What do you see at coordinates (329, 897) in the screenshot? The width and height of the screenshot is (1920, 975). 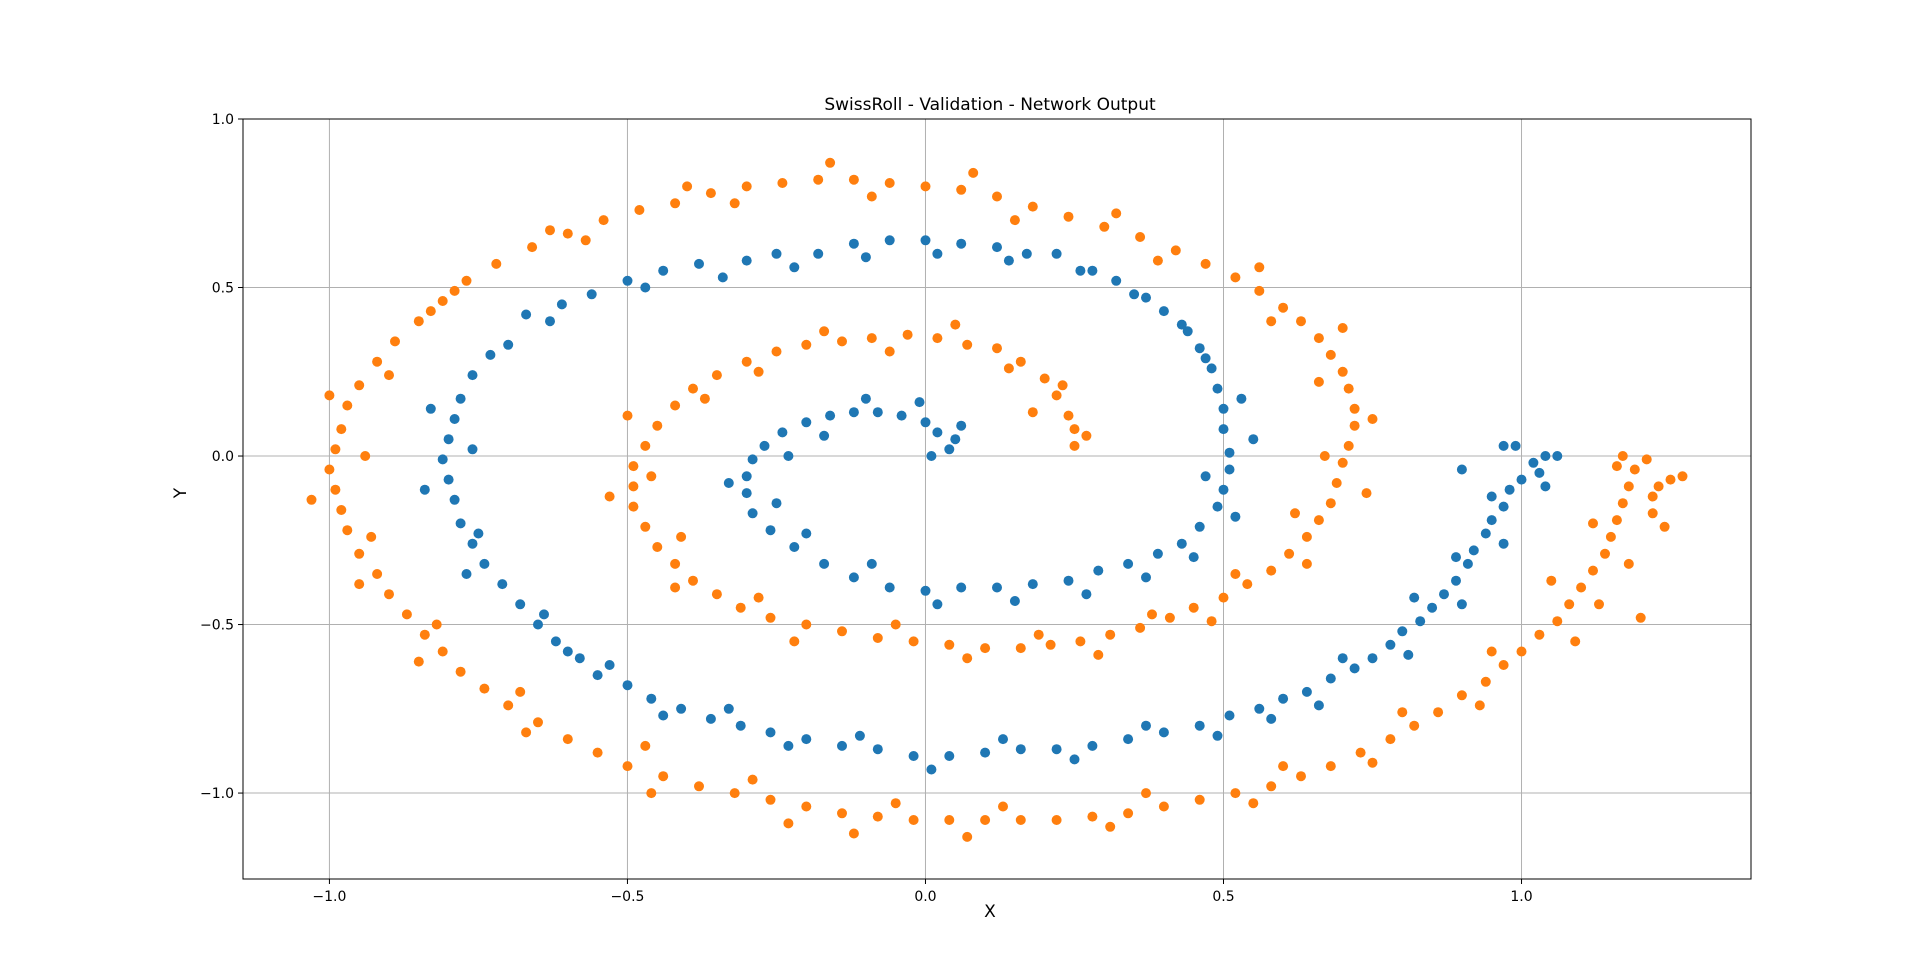 I see `x-tick-label: −1.0` at bounding box center [329, 897].